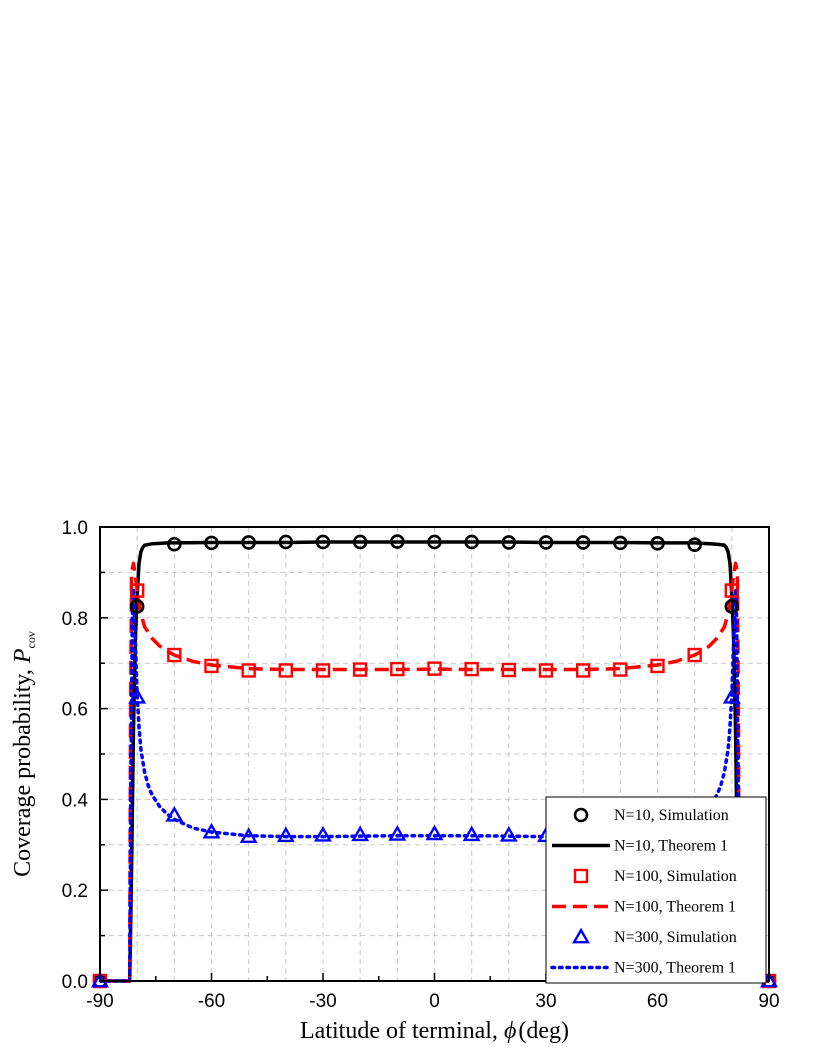  Describe the element at coordinates (581, 815) in the screenshot. I see `legend-marker-circle` at that location.